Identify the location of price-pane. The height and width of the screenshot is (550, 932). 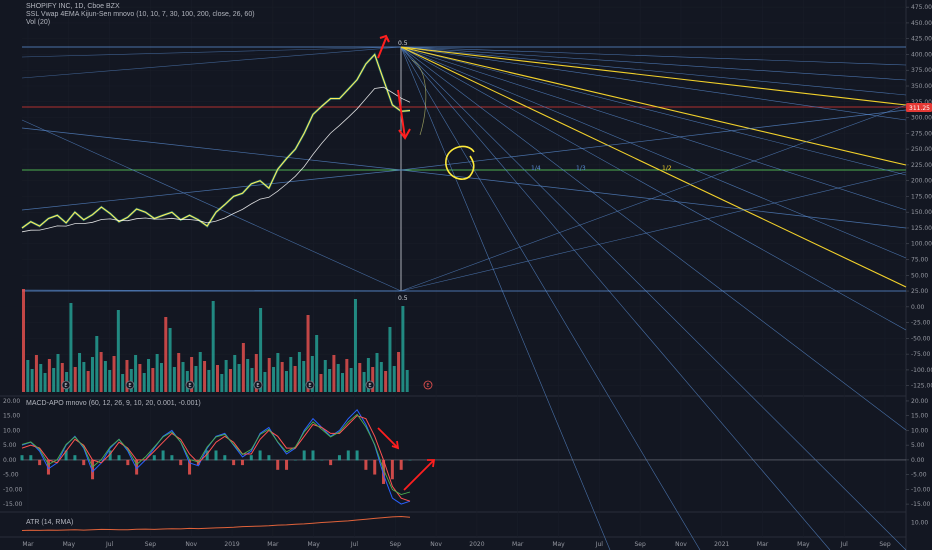
(216, 142).